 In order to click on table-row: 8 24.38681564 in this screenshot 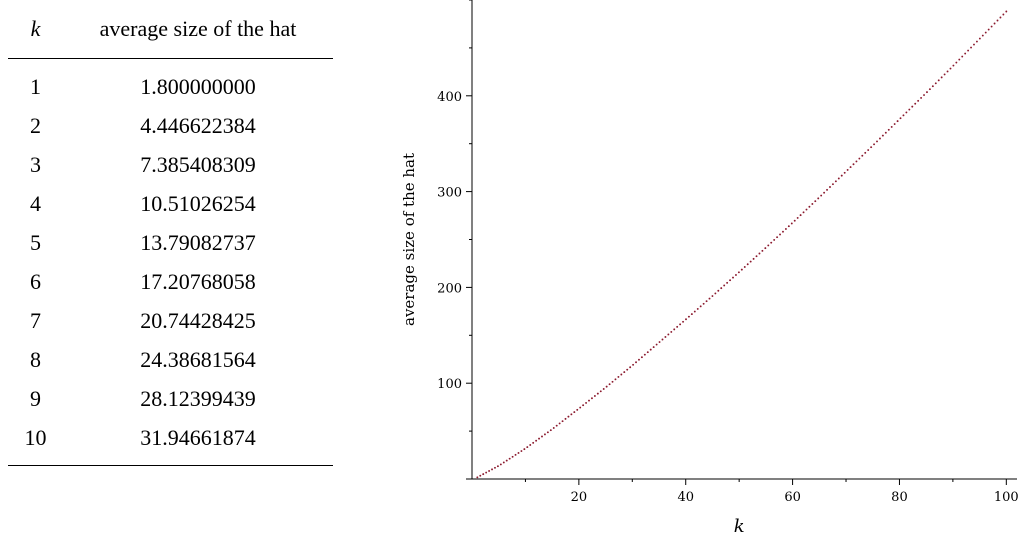, I will do `click(170, 359)`.